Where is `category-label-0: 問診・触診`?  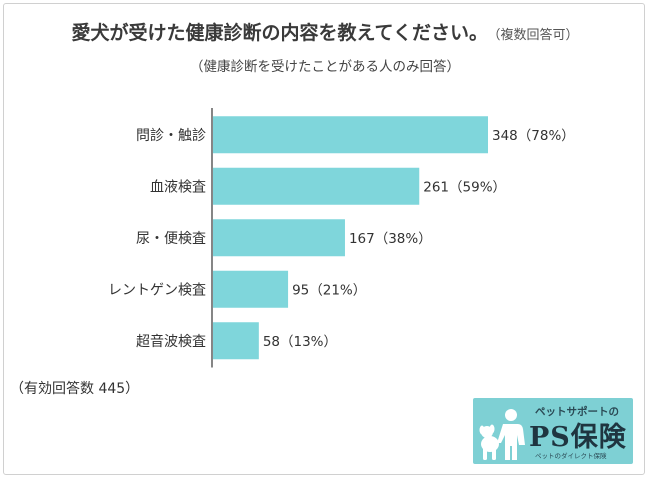
category-label-0: 問診・触診 is located at coordinates (171, 136).